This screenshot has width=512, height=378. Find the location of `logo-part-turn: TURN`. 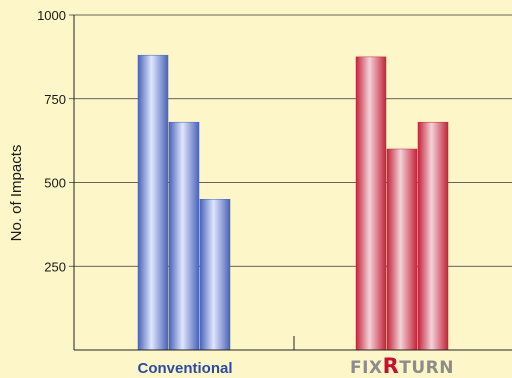

logo-part-turn: TURN is located at coordinates (426, 368).